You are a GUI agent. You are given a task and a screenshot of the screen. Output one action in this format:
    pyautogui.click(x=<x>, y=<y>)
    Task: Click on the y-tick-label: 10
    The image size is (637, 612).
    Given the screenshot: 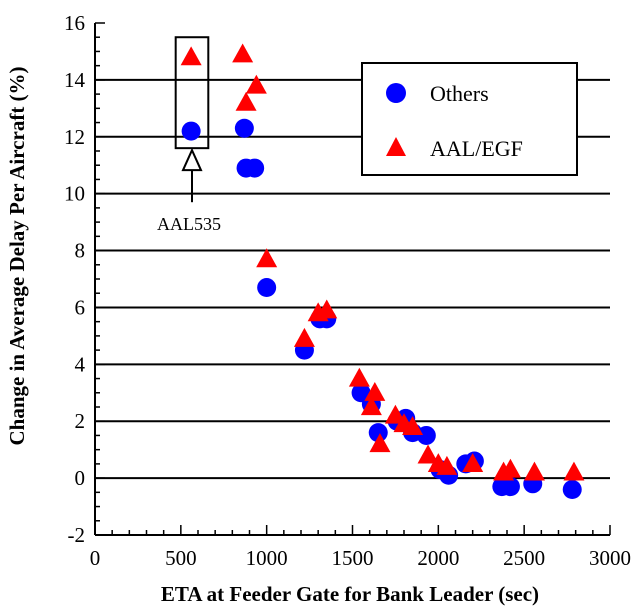 What is the action you would take?
    pyautogui.click(x=74, y=194)
    